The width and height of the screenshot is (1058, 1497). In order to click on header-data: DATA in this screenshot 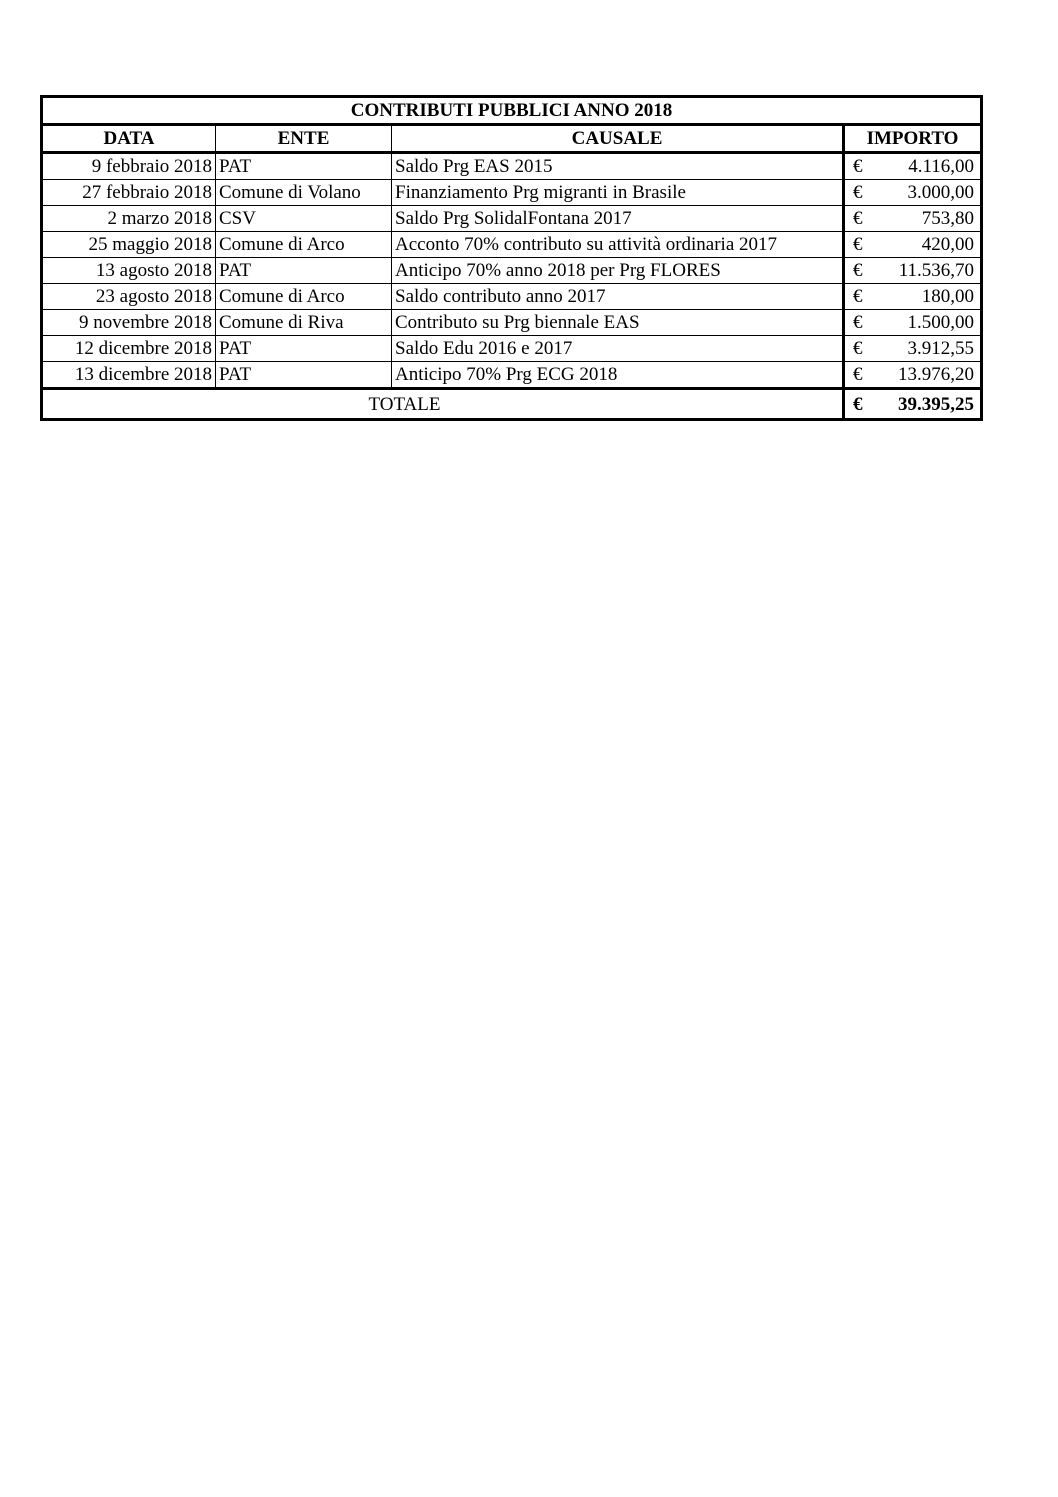, I will do `click(128, 139)`.